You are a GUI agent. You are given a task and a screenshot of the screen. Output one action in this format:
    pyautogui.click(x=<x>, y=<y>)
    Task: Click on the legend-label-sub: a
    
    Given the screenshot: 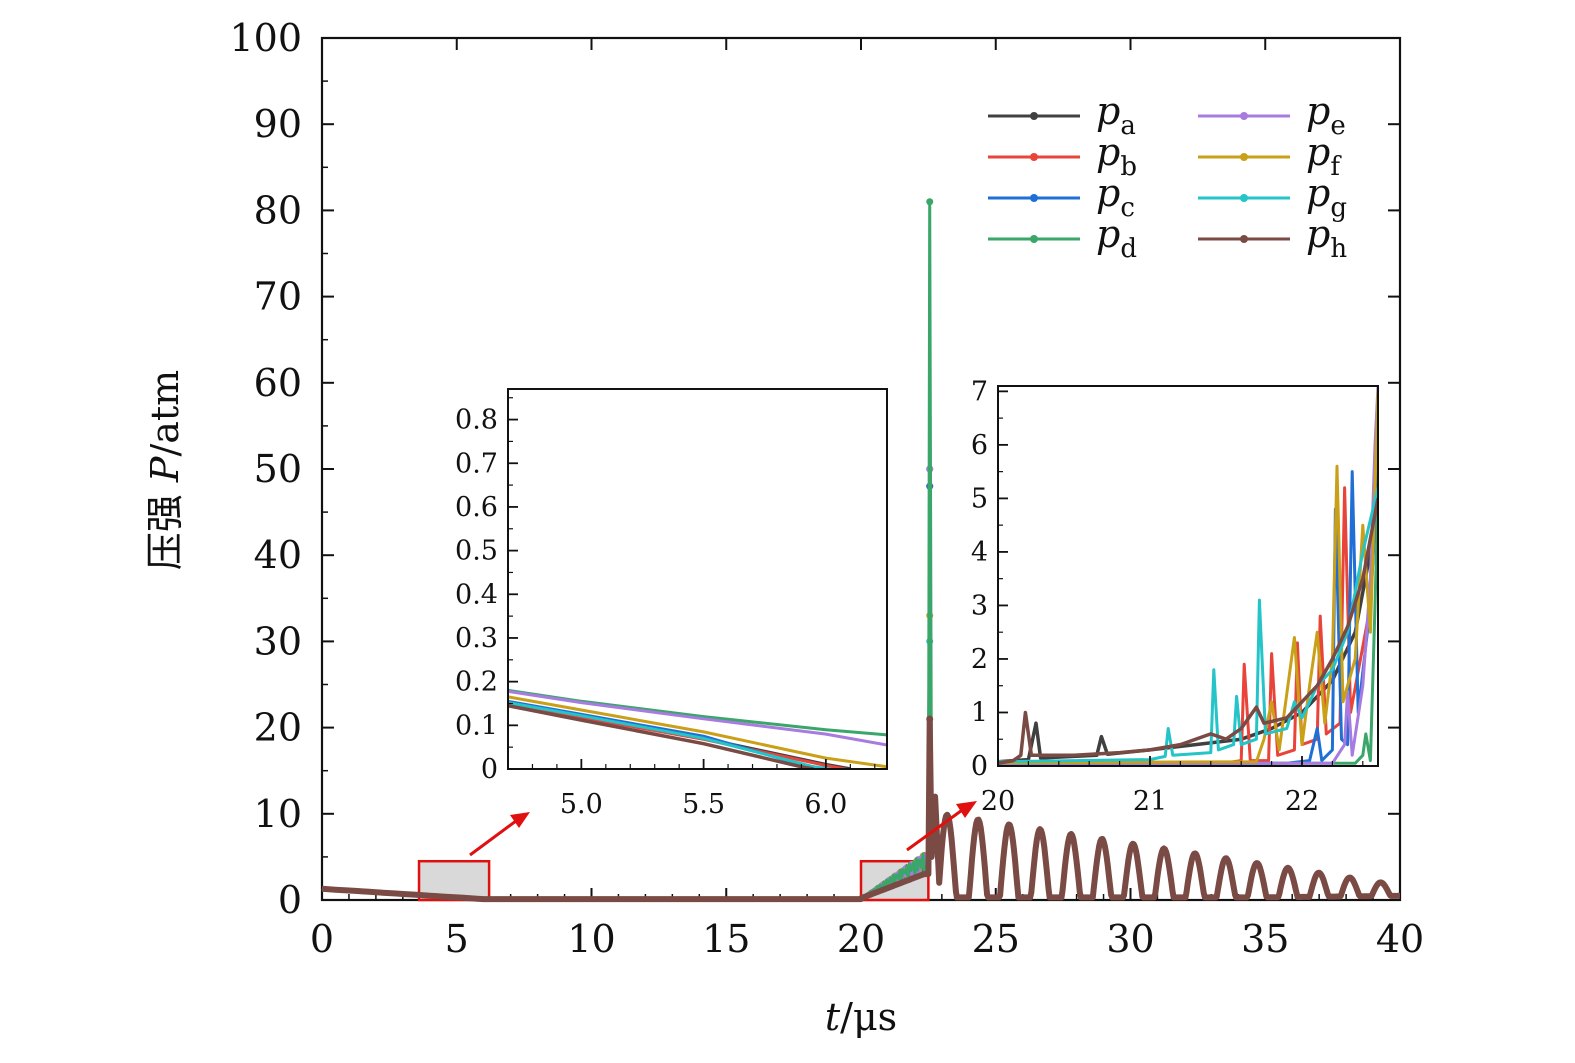 What is the action you would take?
    pyautogui.click(x=1128, y=126)
    